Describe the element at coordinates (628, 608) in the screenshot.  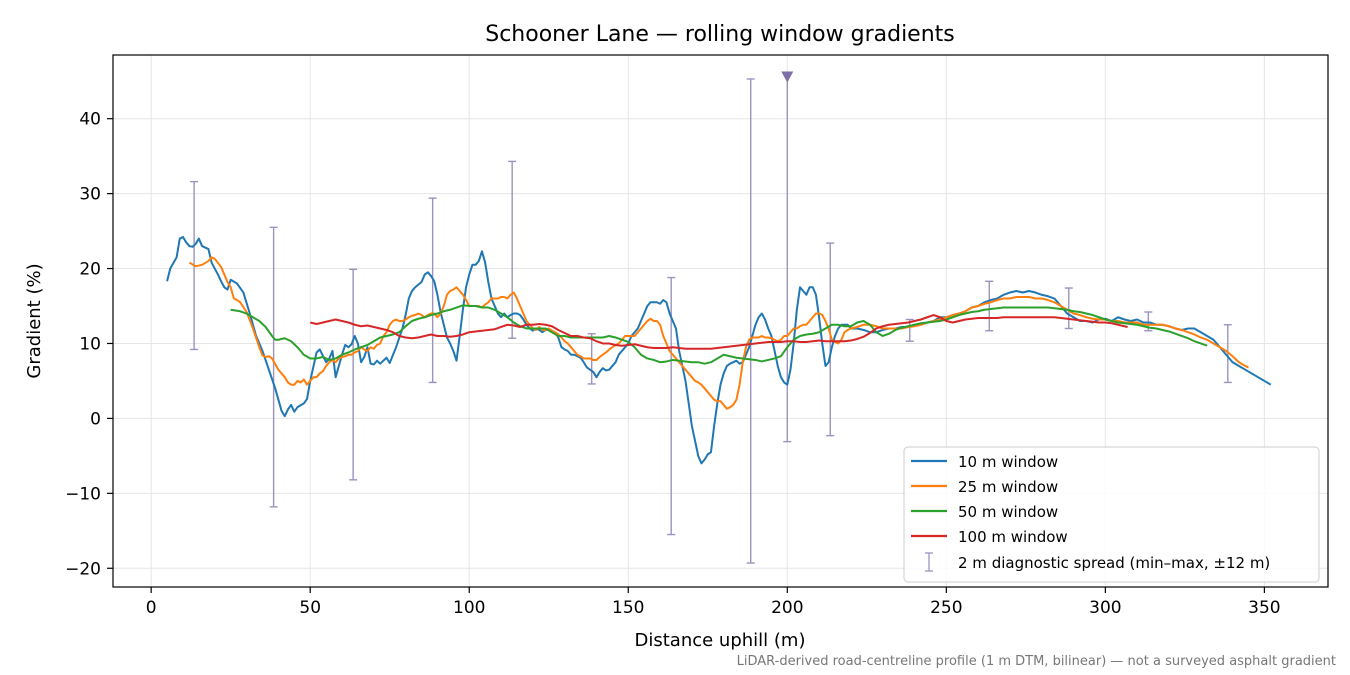
I see `x-tick-label: 150` at that location.